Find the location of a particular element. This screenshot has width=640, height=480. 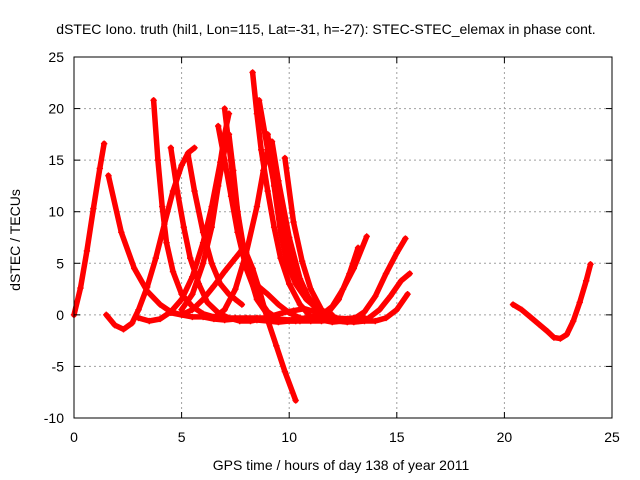

y-axis-label: dSTEC / TECUs is located at coordinates (15, 240).